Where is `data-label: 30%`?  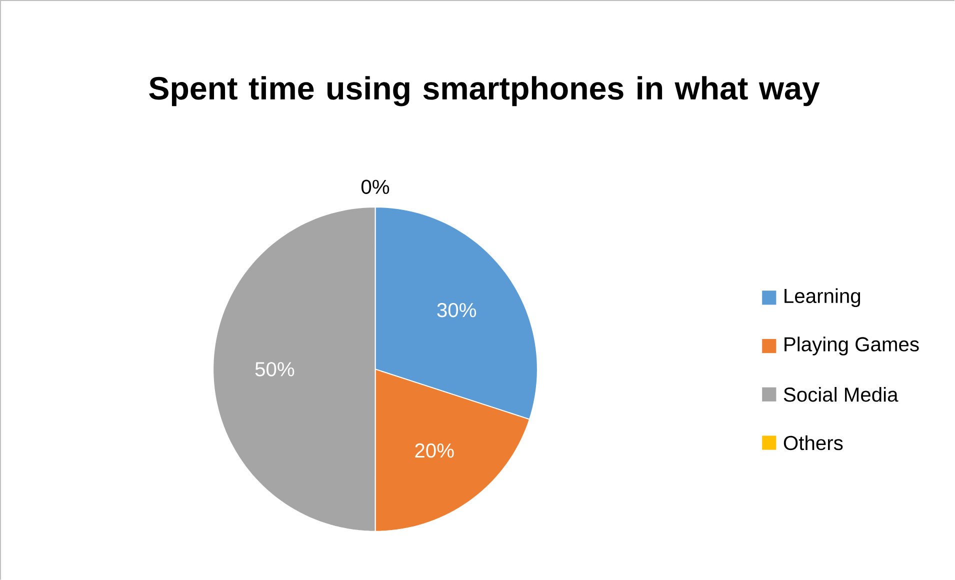
data-label: 30% is located at coordinates (456, 310).